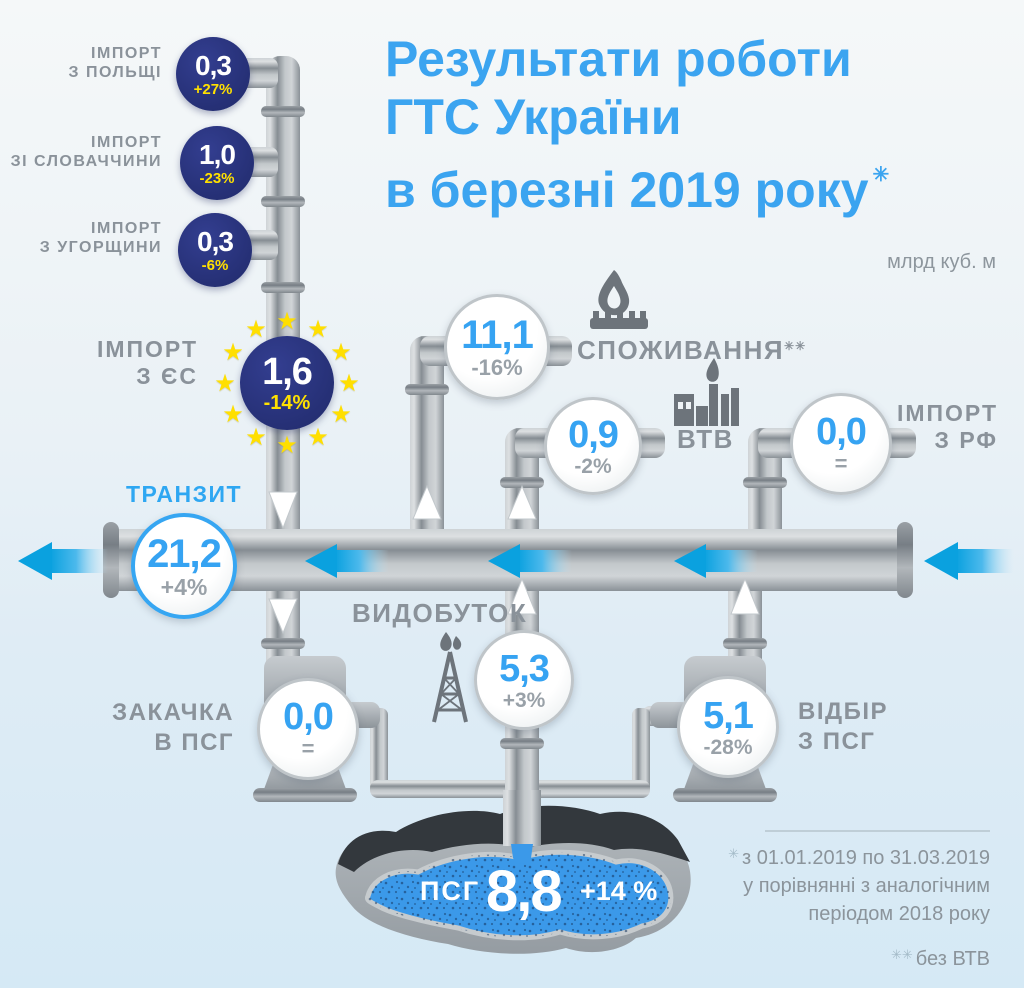 Image resolution: width=1024 pixels, height=988 pixels. Describe the element at coordinates (877, 831) in the screenshot. I see `footnote-divider` at that location.